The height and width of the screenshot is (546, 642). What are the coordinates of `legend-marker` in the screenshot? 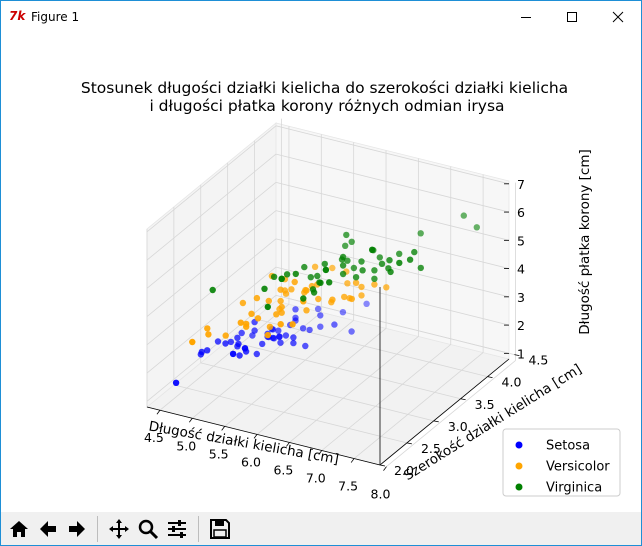 It's located at (519, 487).